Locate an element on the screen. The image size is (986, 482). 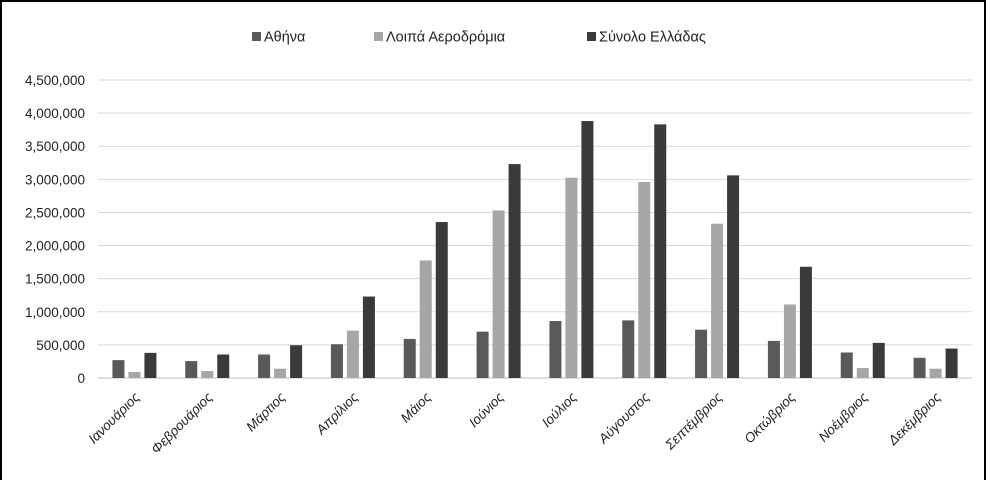
x-tick-label: Ιούλιος is located at coordinates (559, 409).